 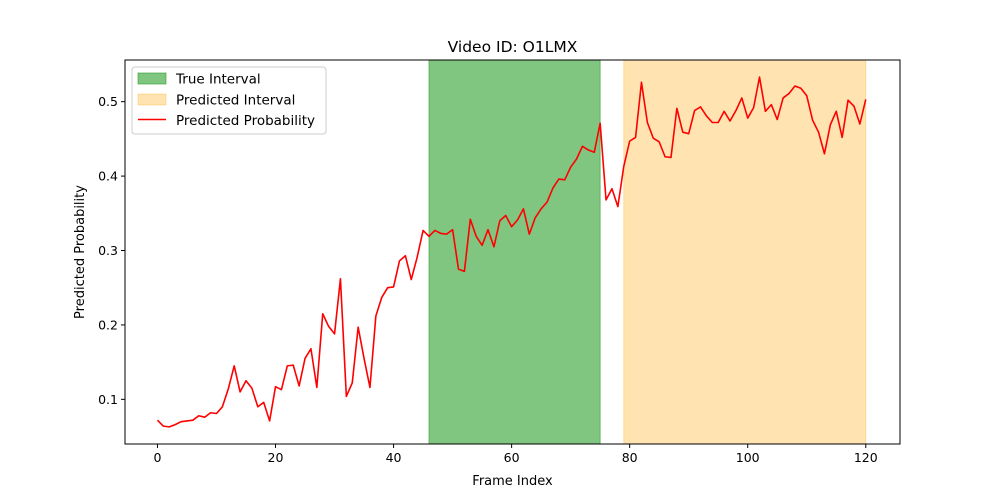 What do you see at coordinates (218, 80) in the screenshot?
I see `legend-label-true-interval: True Interval` at bounding box center [218, 80].